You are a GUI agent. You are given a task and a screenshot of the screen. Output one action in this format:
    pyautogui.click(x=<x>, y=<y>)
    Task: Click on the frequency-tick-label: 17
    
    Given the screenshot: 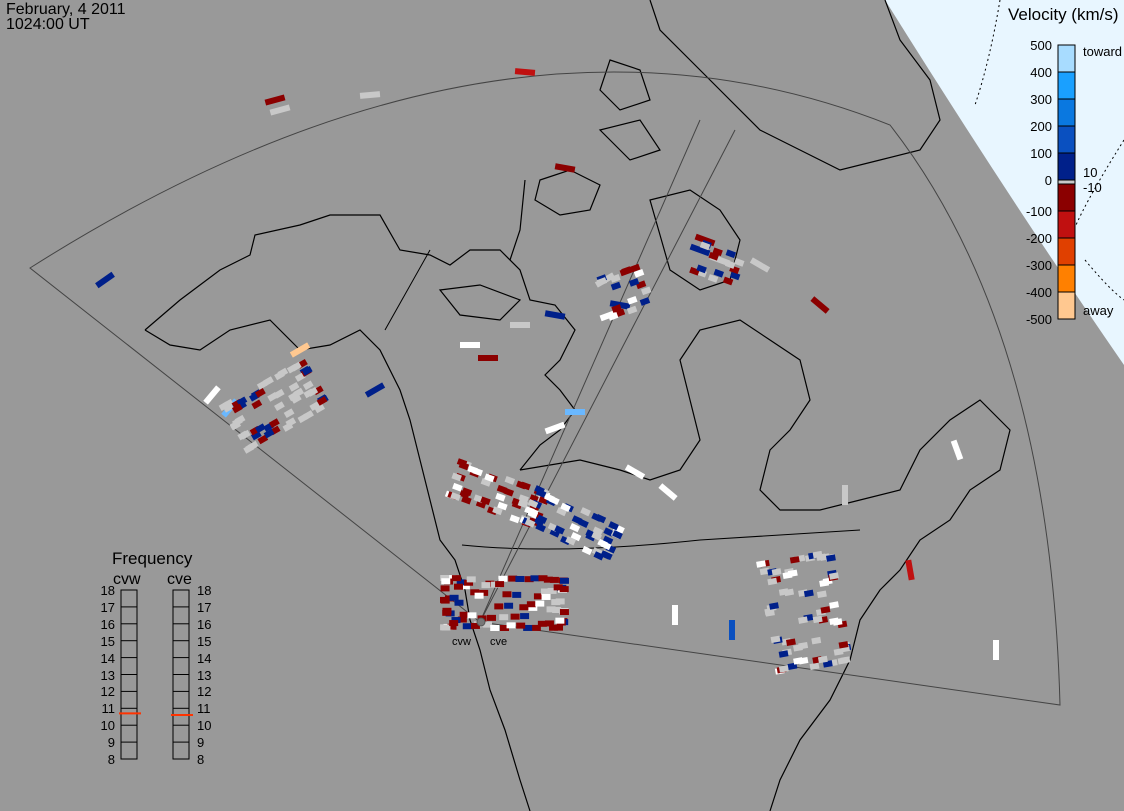 What is the action you would take?
    pyautogui.click(x=107, y=607)
    